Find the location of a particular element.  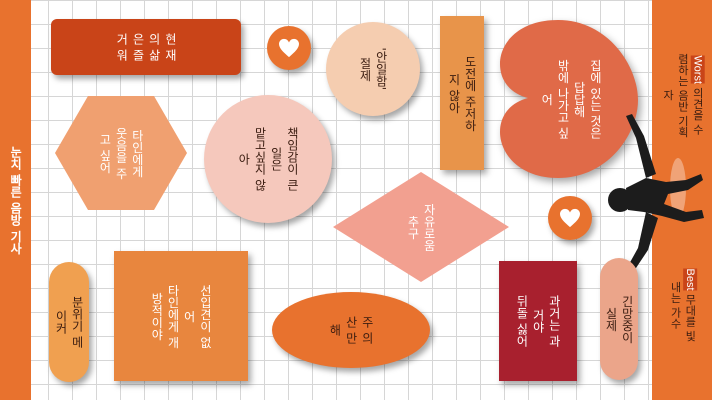

peach-circle: '안일함' 절제 is located at coordinates (373, 69).